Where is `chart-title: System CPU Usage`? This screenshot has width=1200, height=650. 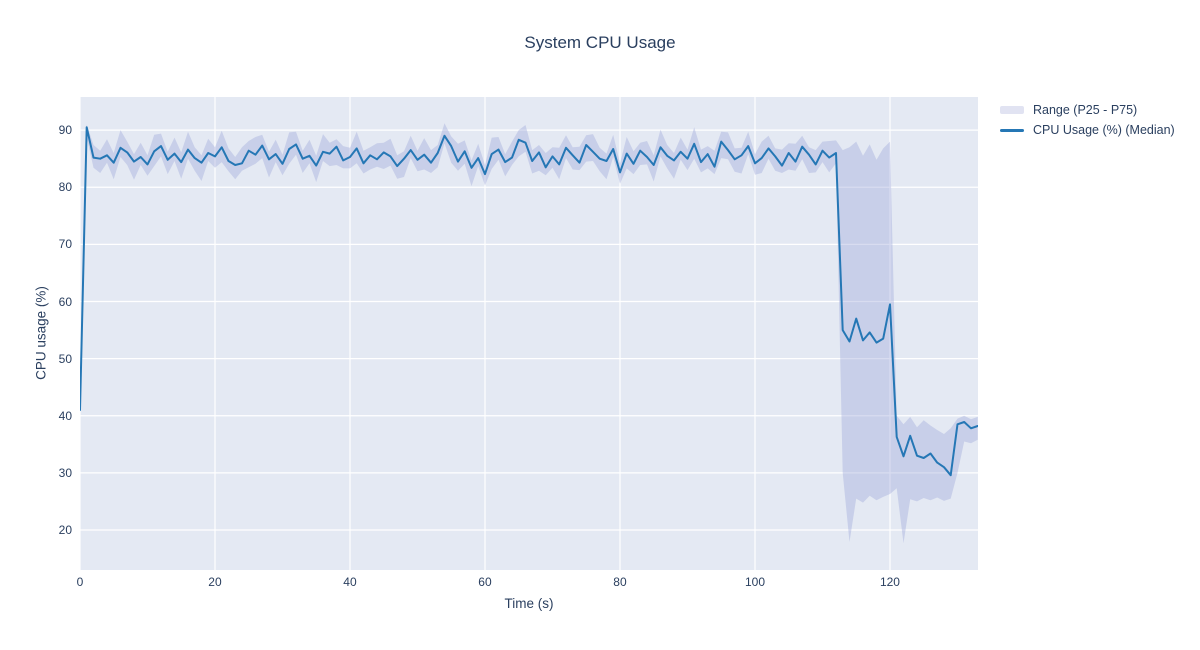 chart-title: System CPU Usage is located at coordinates (600, 42).